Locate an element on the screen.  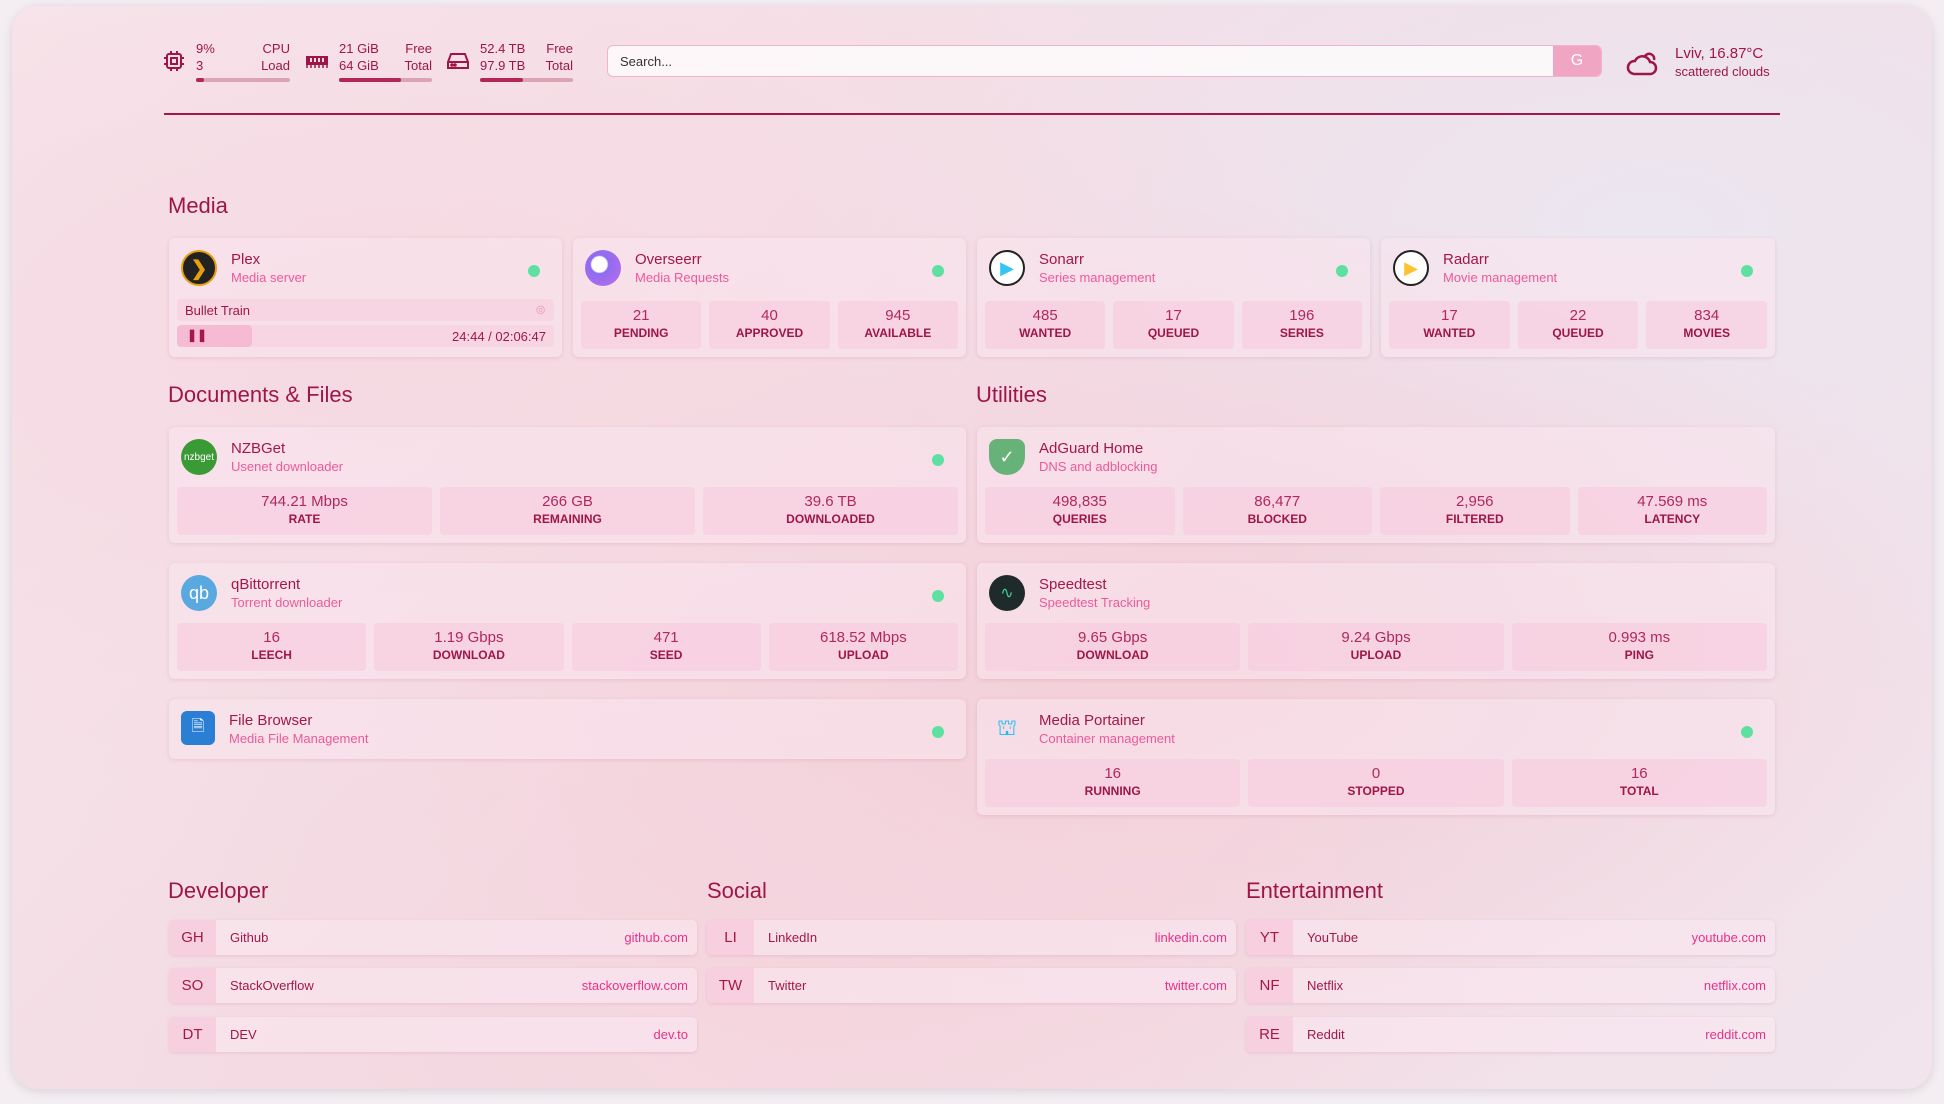
search-provider-button: G is located at coordinates (1577, 61).